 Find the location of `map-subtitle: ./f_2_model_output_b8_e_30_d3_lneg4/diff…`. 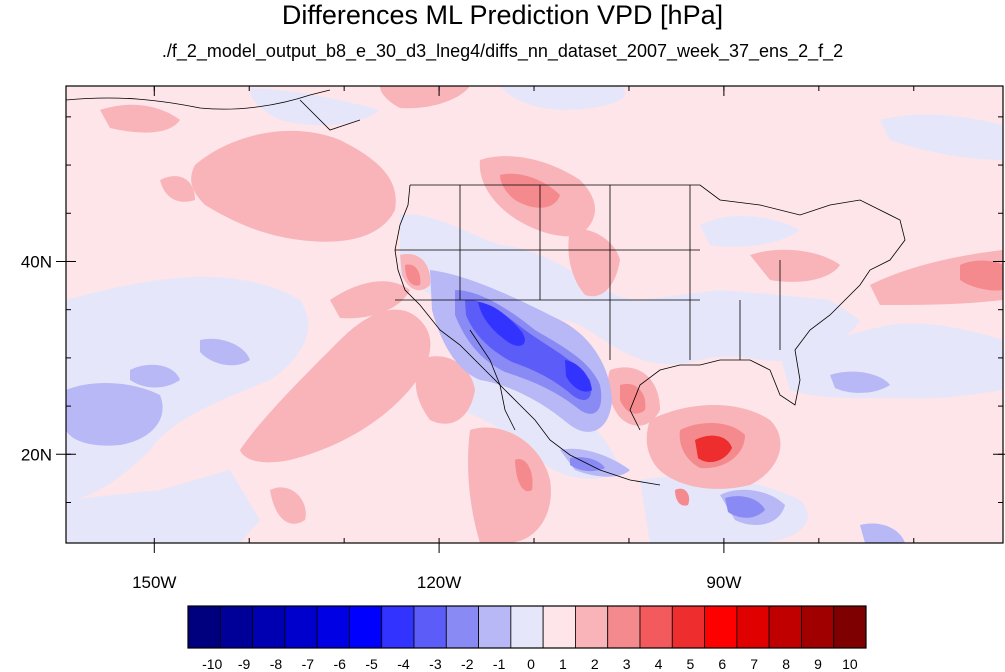

map-subtitle: ./f_2_model_output_b8_e_30_d3_lneg4/diff… is located at coordinates (502, 51).